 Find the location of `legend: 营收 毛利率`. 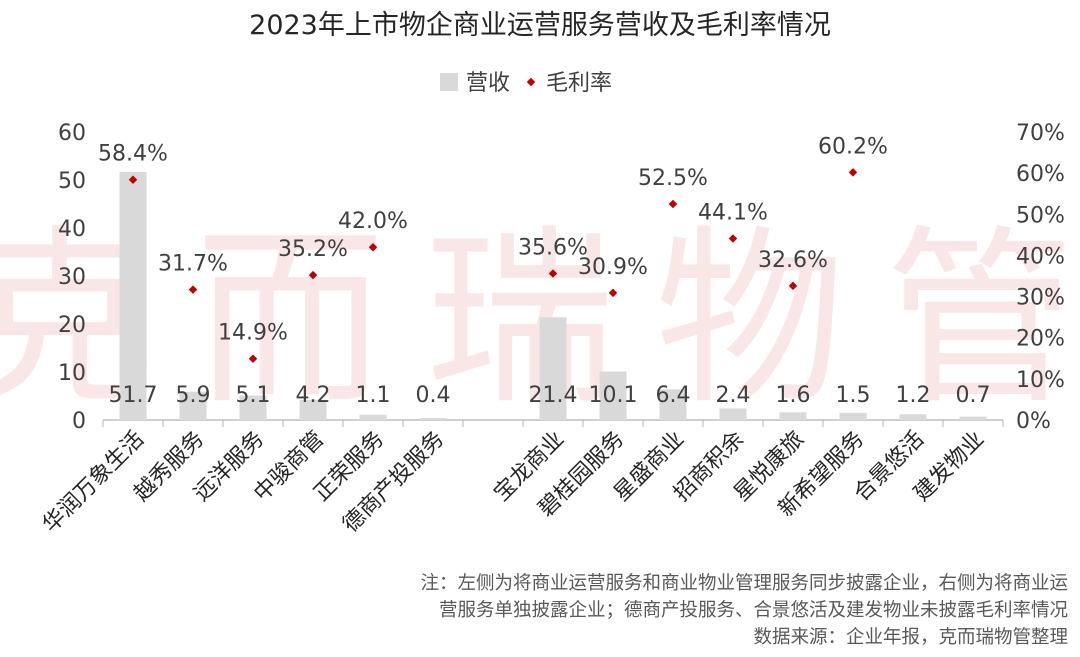

legend: 营收 毛利率 is located at coordinates (526, 83).